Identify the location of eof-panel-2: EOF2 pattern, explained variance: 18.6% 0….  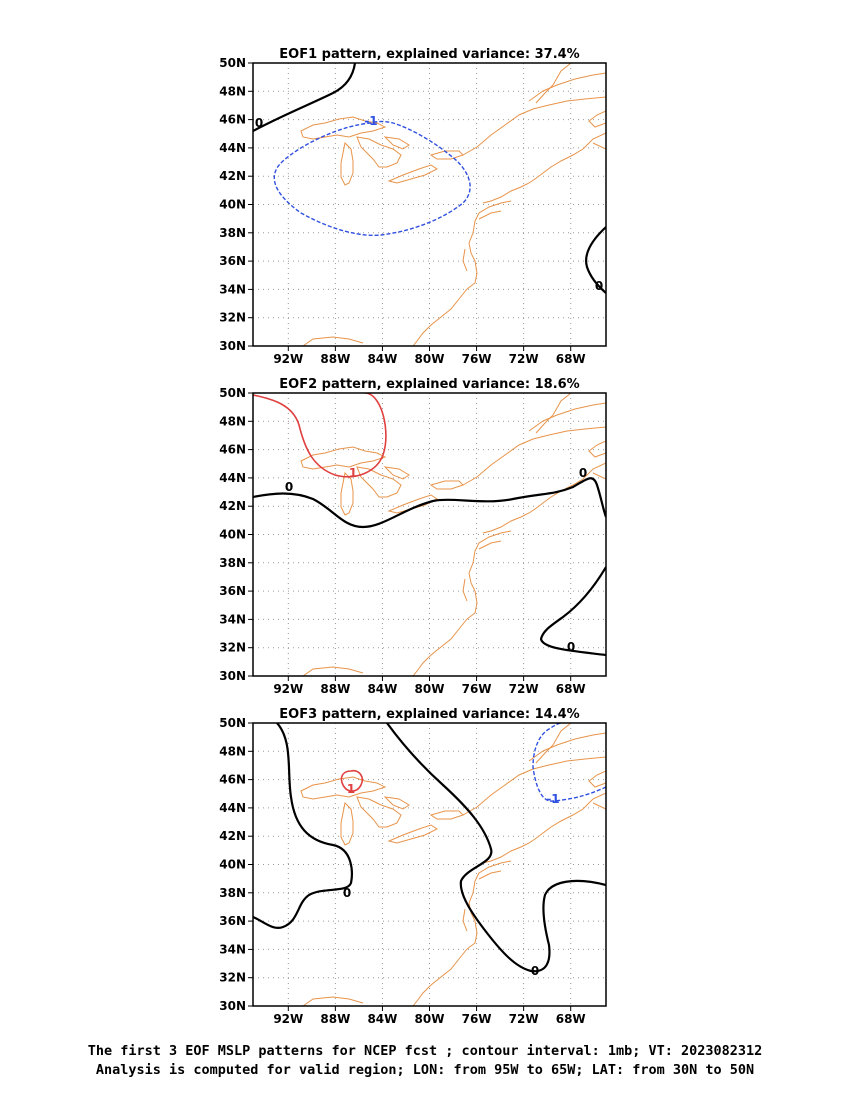
(413, 536).